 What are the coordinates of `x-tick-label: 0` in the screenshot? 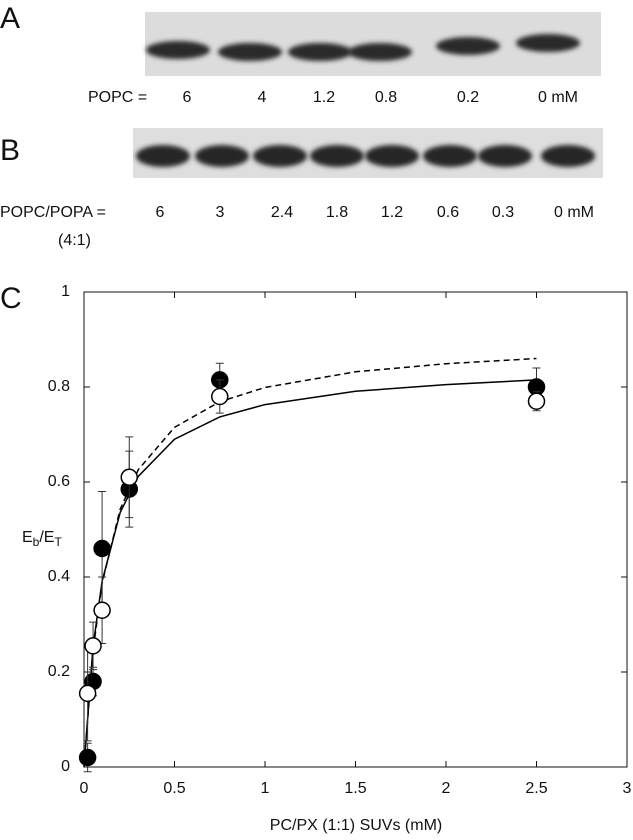 It's located at (84, 788).